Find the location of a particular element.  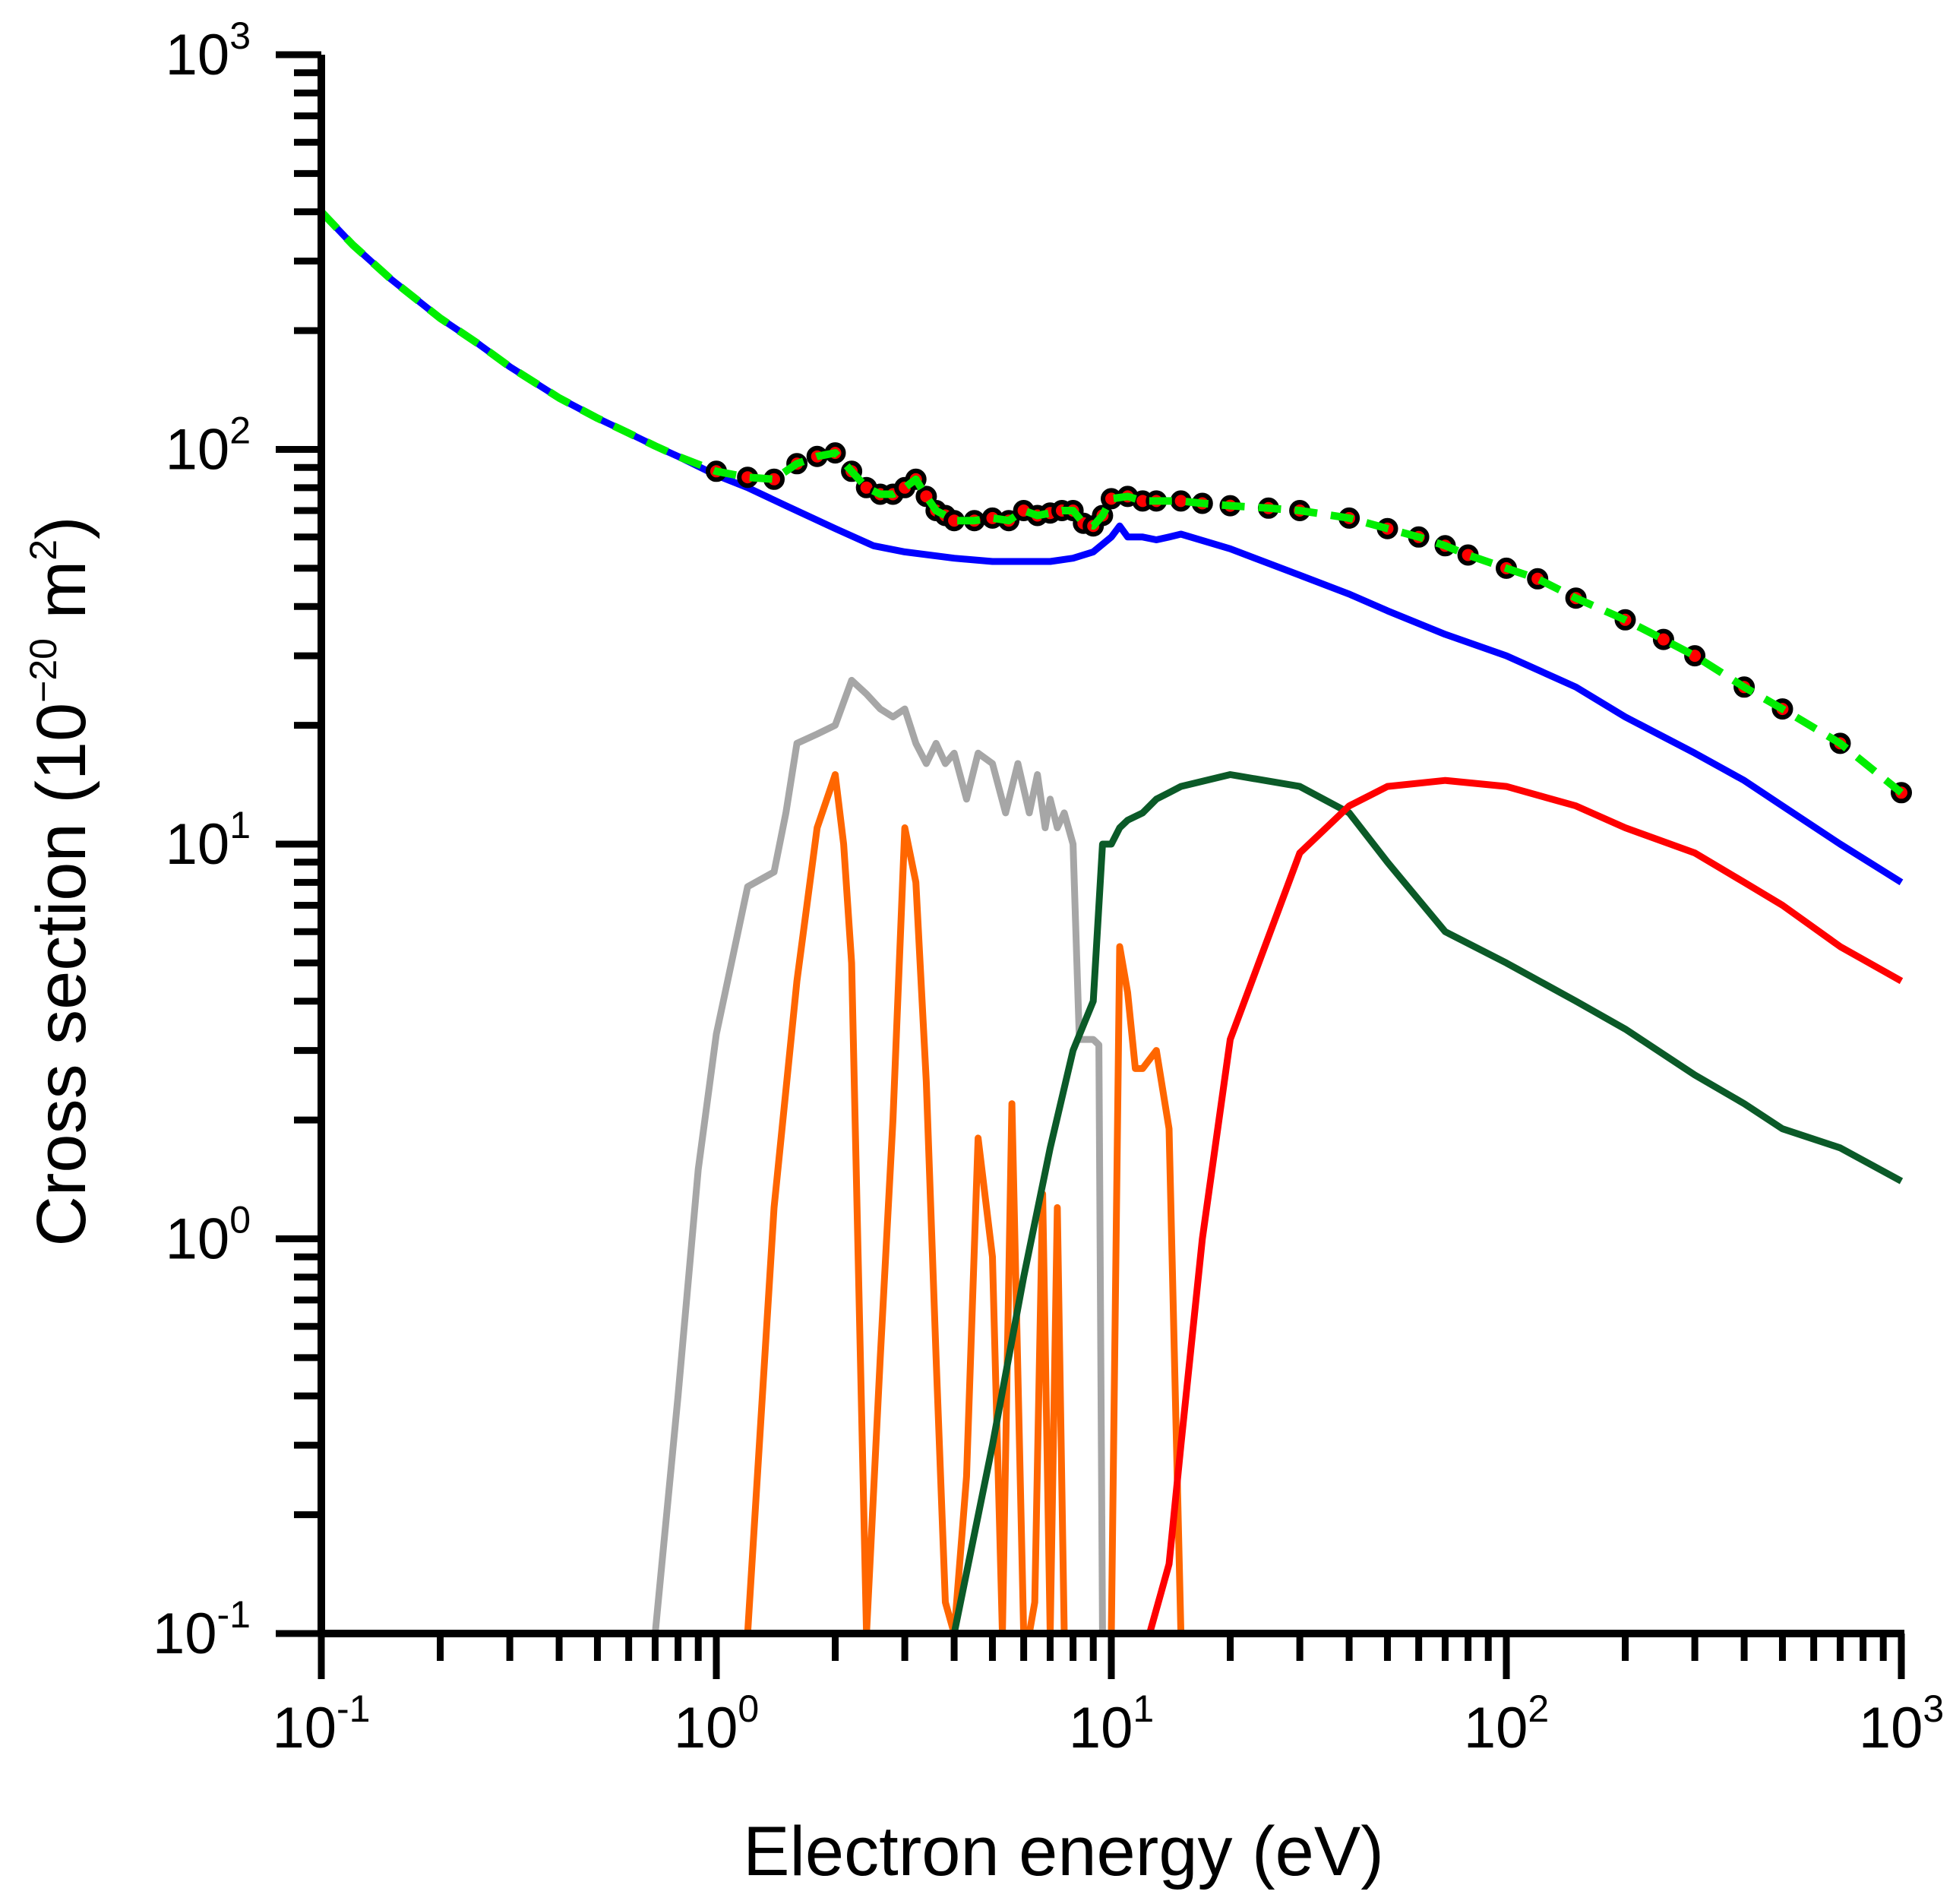

y-tick-exponent: 1 is located at coordinates (240, 825).